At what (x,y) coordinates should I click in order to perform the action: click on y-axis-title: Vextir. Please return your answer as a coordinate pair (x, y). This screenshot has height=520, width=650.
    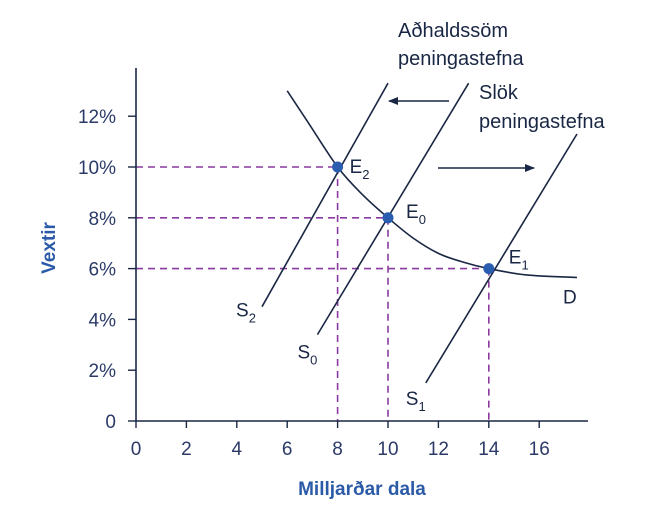
    Looking at the image, I should click on (49, 248).